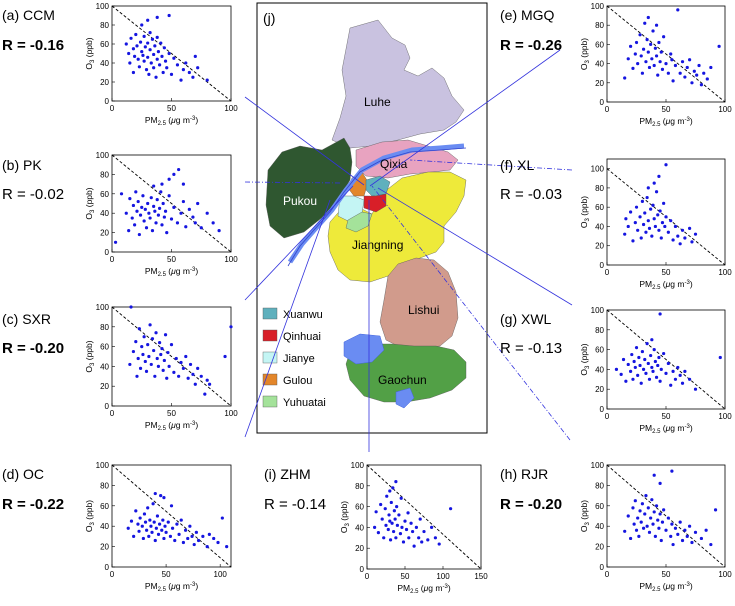 Image resolution: width=735 pixels, height=606 pixels. What do you see at coordinates (598, 6) in the screenshot?
I see `y-tick-label: 100` at bounding box center [598, 6].